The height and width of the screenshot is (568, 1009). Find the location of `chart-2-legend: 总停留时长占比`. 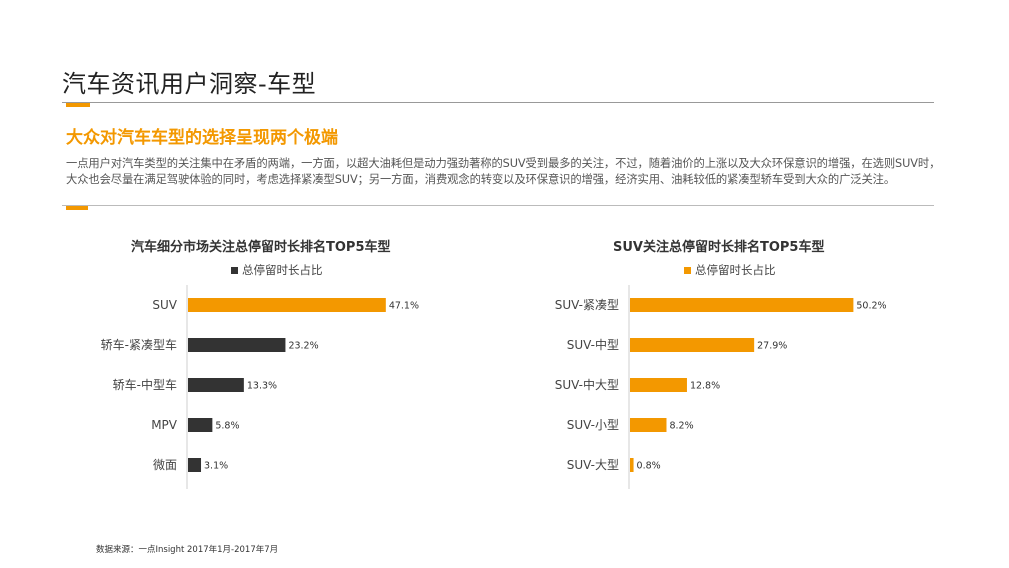

chart-2-legend: 总停留时长占比 is located at coordinates (730, 270).